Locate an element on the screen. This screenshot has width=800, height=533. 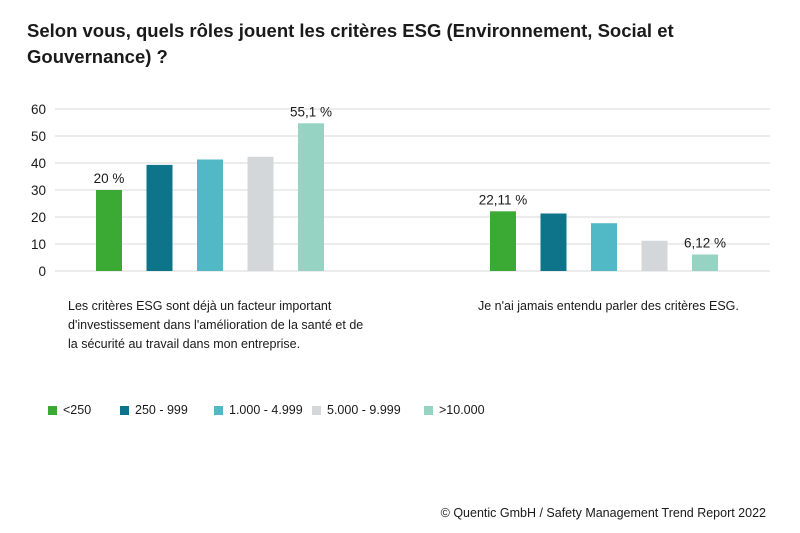
y-tick-label: 60 is located at coordinates (38, 109).